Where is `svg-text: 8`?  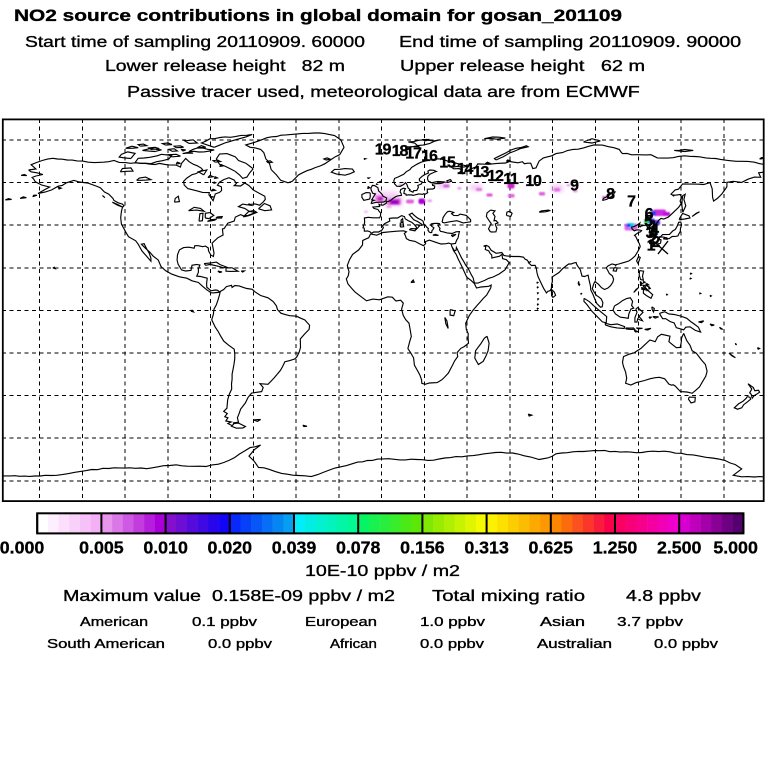
svg-text: 8 is located at coordinates (610, 194).